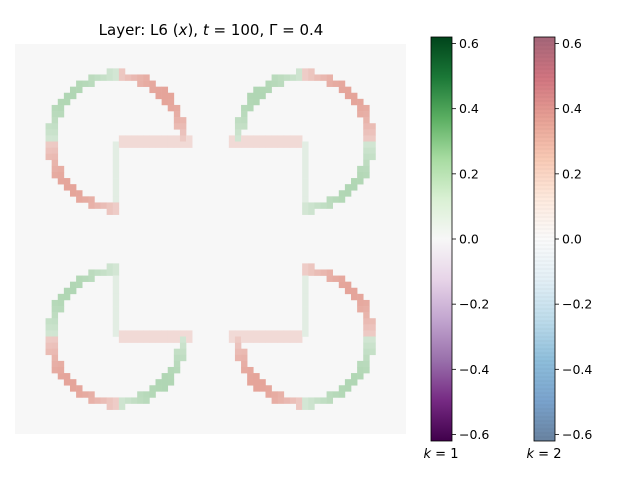 This screenshot has height=480, width=640. I want to click on colorbar-k2-tick-label: −0.4, so click(577, 369).